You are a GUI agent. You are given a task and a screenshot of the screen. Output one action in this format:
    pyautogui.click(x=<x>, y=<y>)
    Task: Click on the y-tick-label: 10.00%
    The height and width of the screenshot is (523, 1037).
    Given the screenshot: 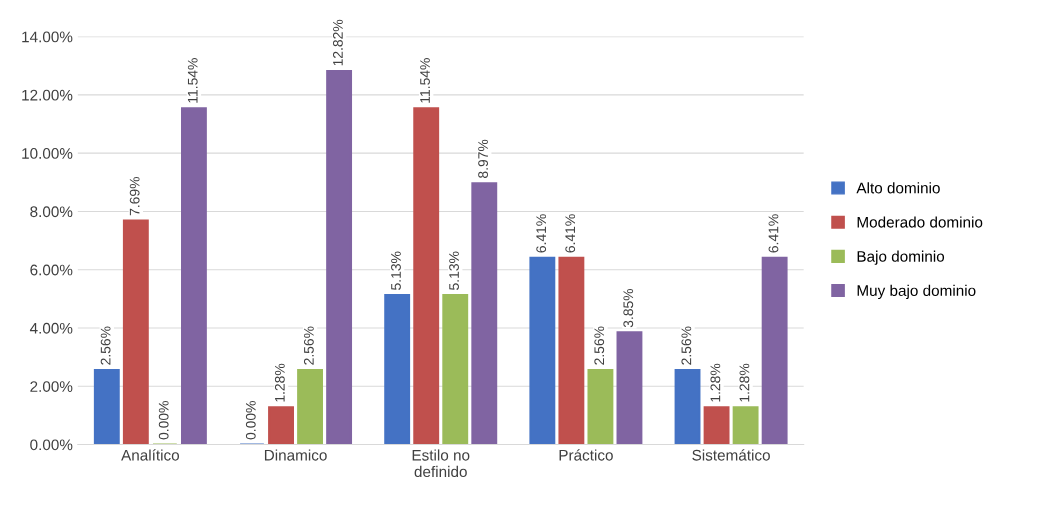 What is the action you would take?
    pyautogui.click(x=47, y=153)
    